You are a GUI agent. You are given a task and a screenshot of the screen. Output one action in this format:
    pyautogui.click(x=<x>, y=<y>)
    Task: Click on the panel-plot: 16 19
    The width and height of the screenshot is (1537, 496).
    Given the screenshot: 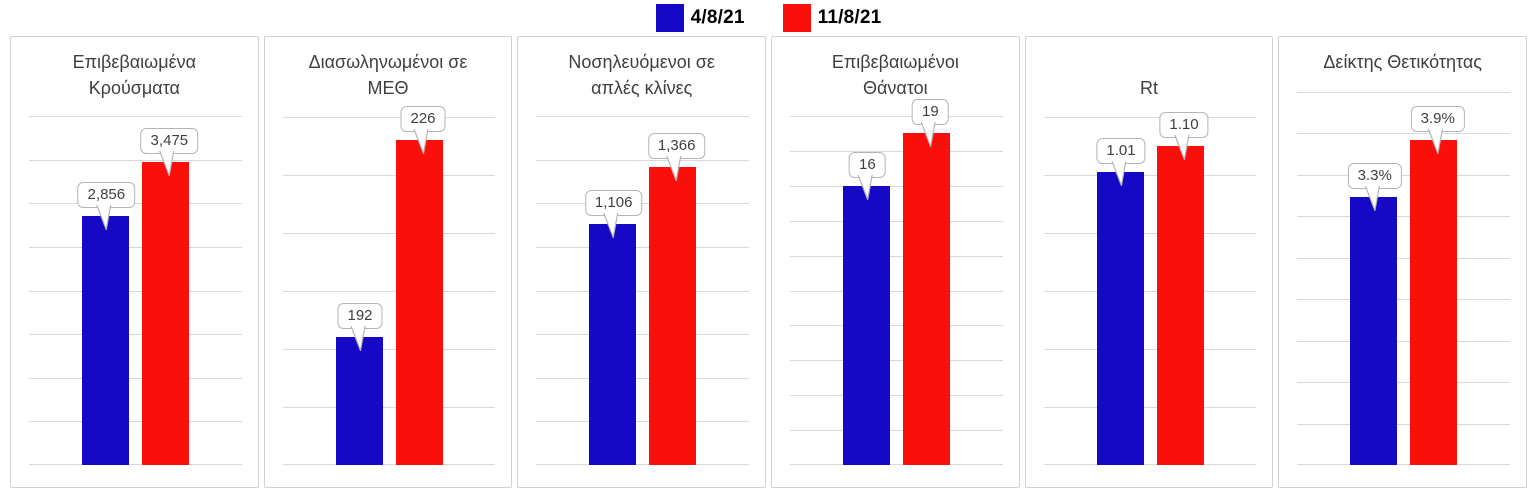 What is the action you would take?
    pyautogui.click(x=896, y=282)
    